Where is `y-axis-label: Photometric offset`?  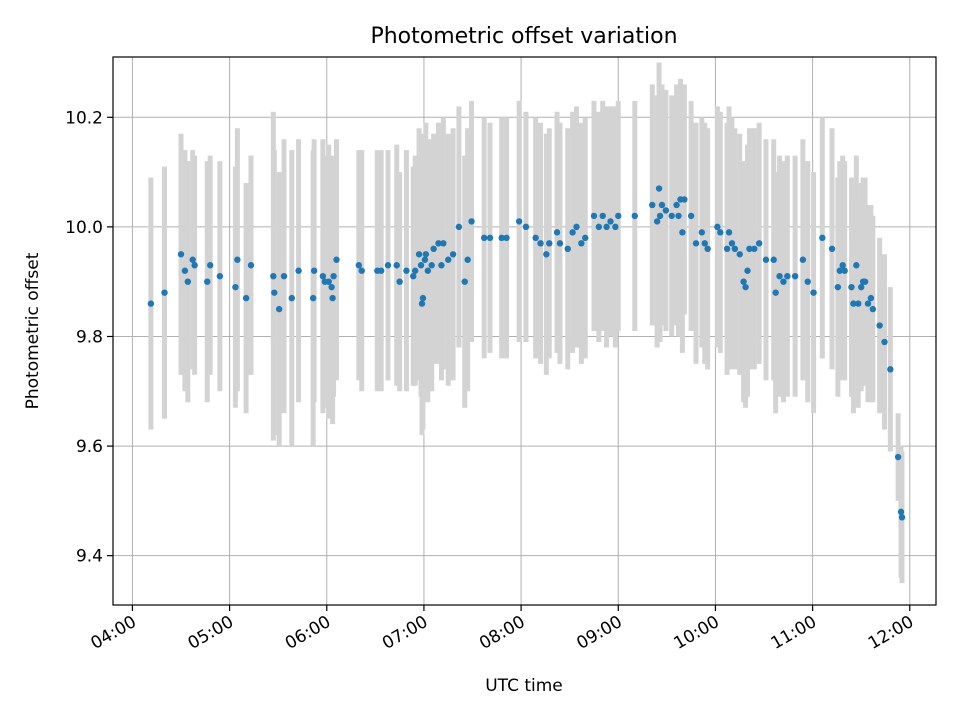
y-axis-label: Photometric offset is located at coordinates (33, 330).